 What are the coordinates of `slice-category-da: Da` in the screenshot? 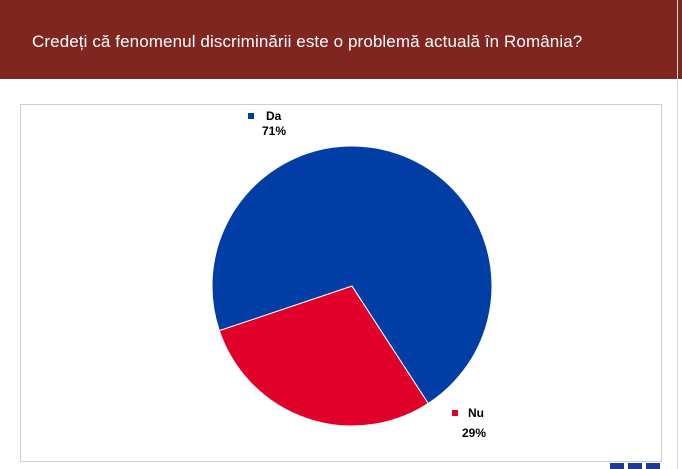 It's located at (274, 116).